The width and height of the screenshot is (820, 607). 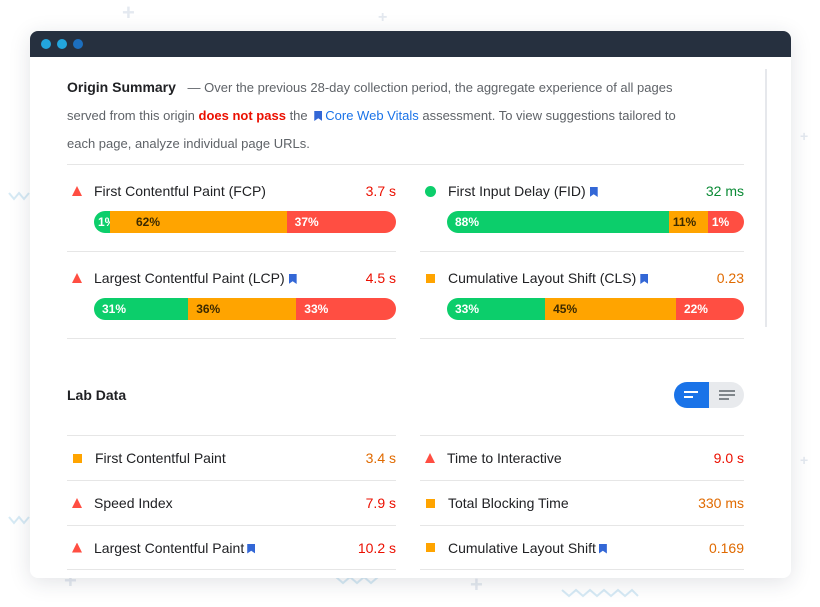 I want to click on poor-segment: 22%, so click(x=709, y=309).